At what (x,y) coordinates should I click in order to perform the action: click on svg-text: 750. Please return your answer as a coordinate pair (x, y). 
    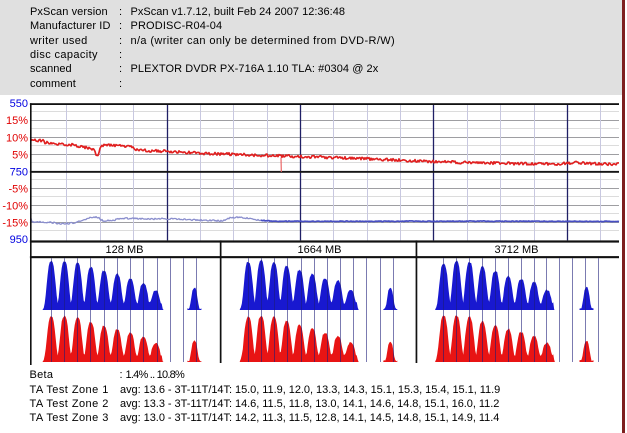
    Looking at the image, I should click on (19, 173).